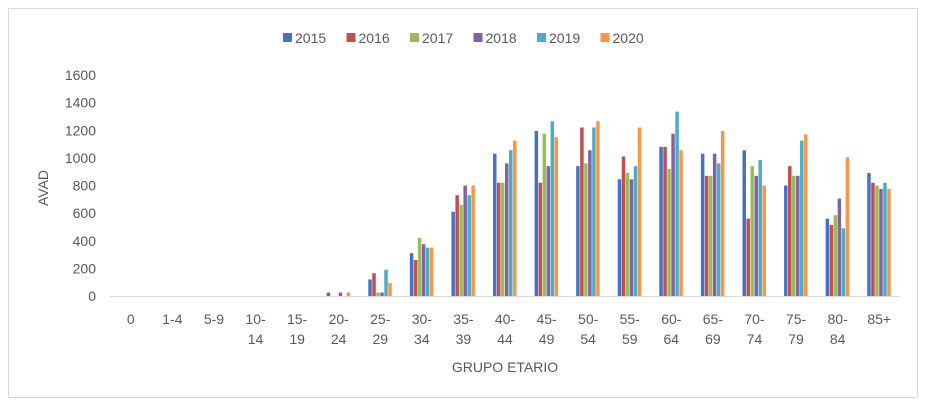  I want to click on y-axis-title: AVAD, so click(43, 188).